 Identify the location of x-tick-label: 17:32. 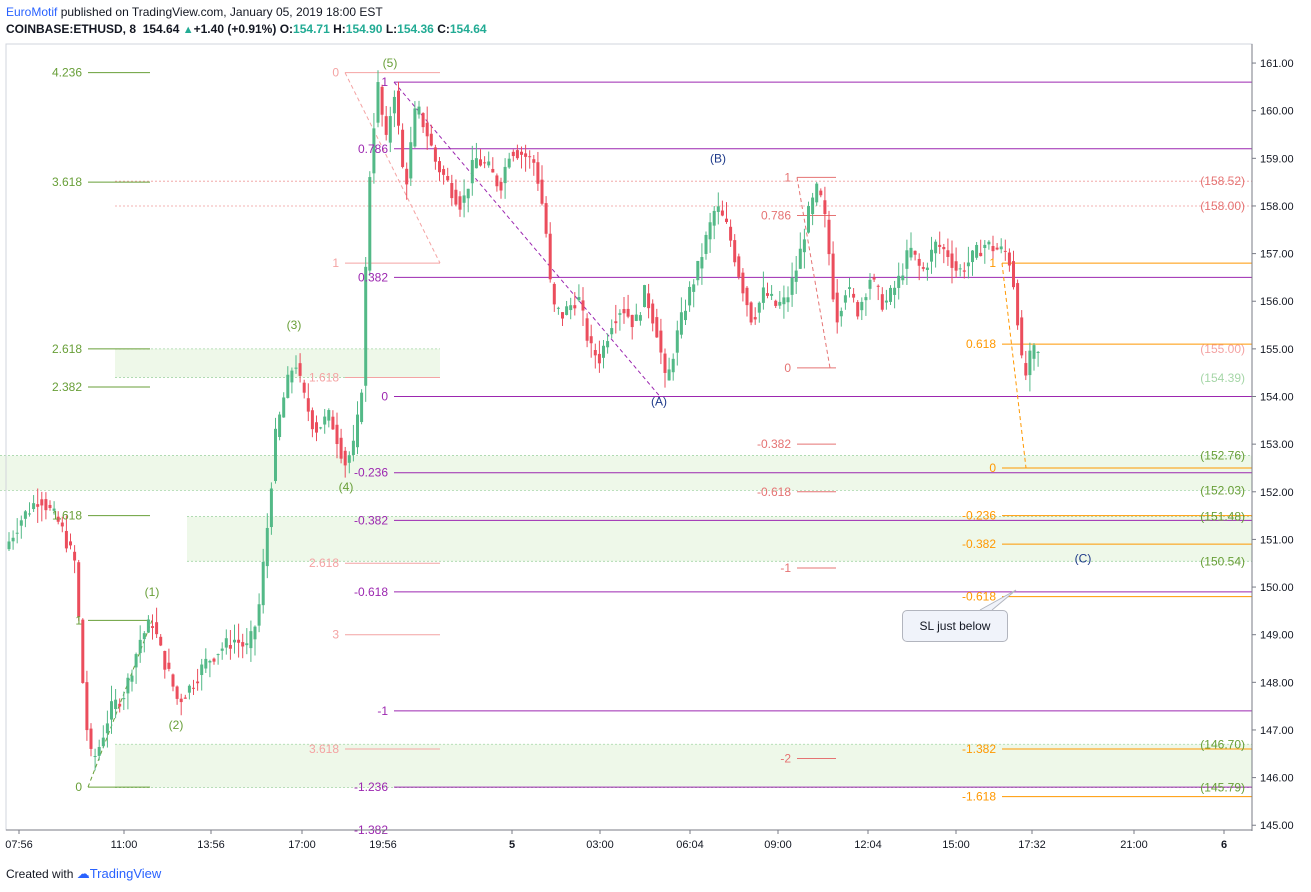
(1032, 845).